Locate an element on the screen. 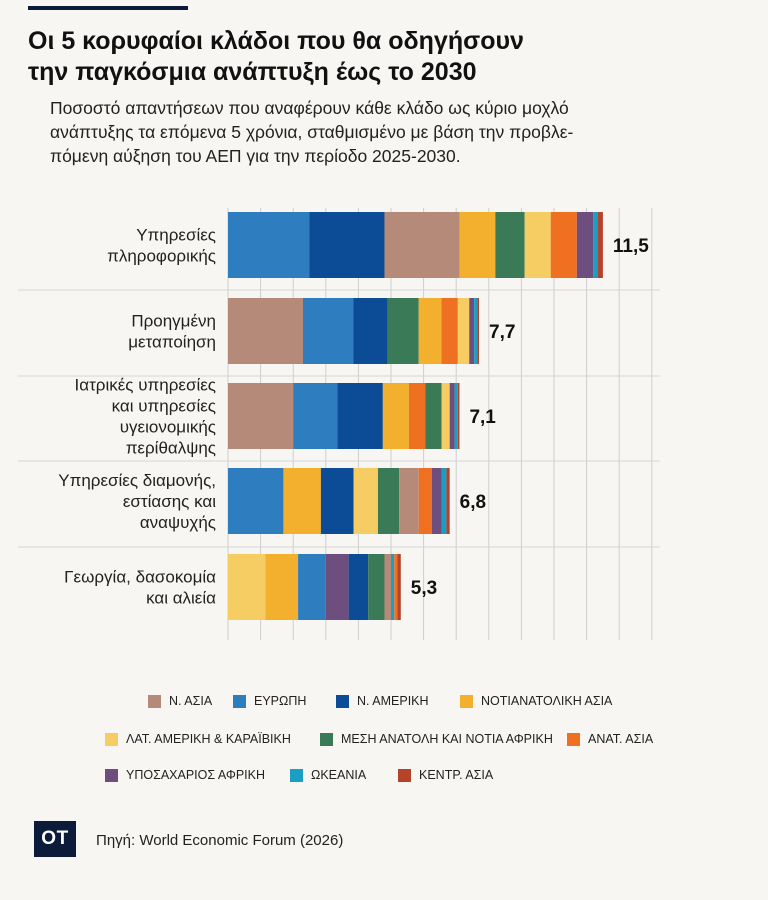  legend-label: ΩΚΕΑΝΙΑ is located at coordinates (339, 775).